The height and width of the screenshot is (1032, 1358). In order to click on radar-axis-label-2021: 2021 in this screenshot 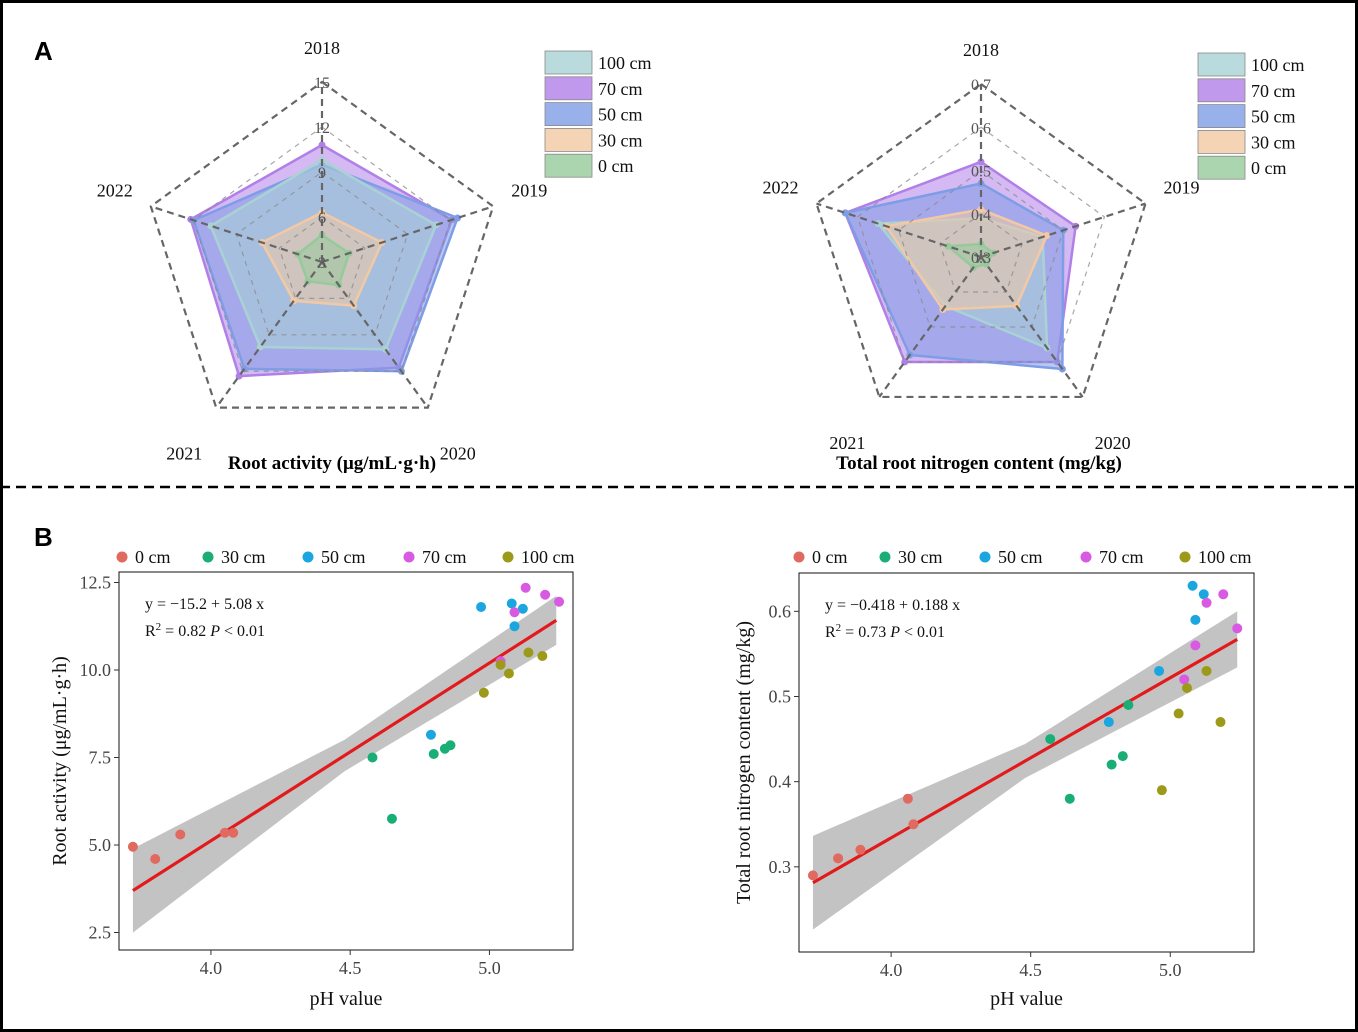, I will do `click(184, 454)`.